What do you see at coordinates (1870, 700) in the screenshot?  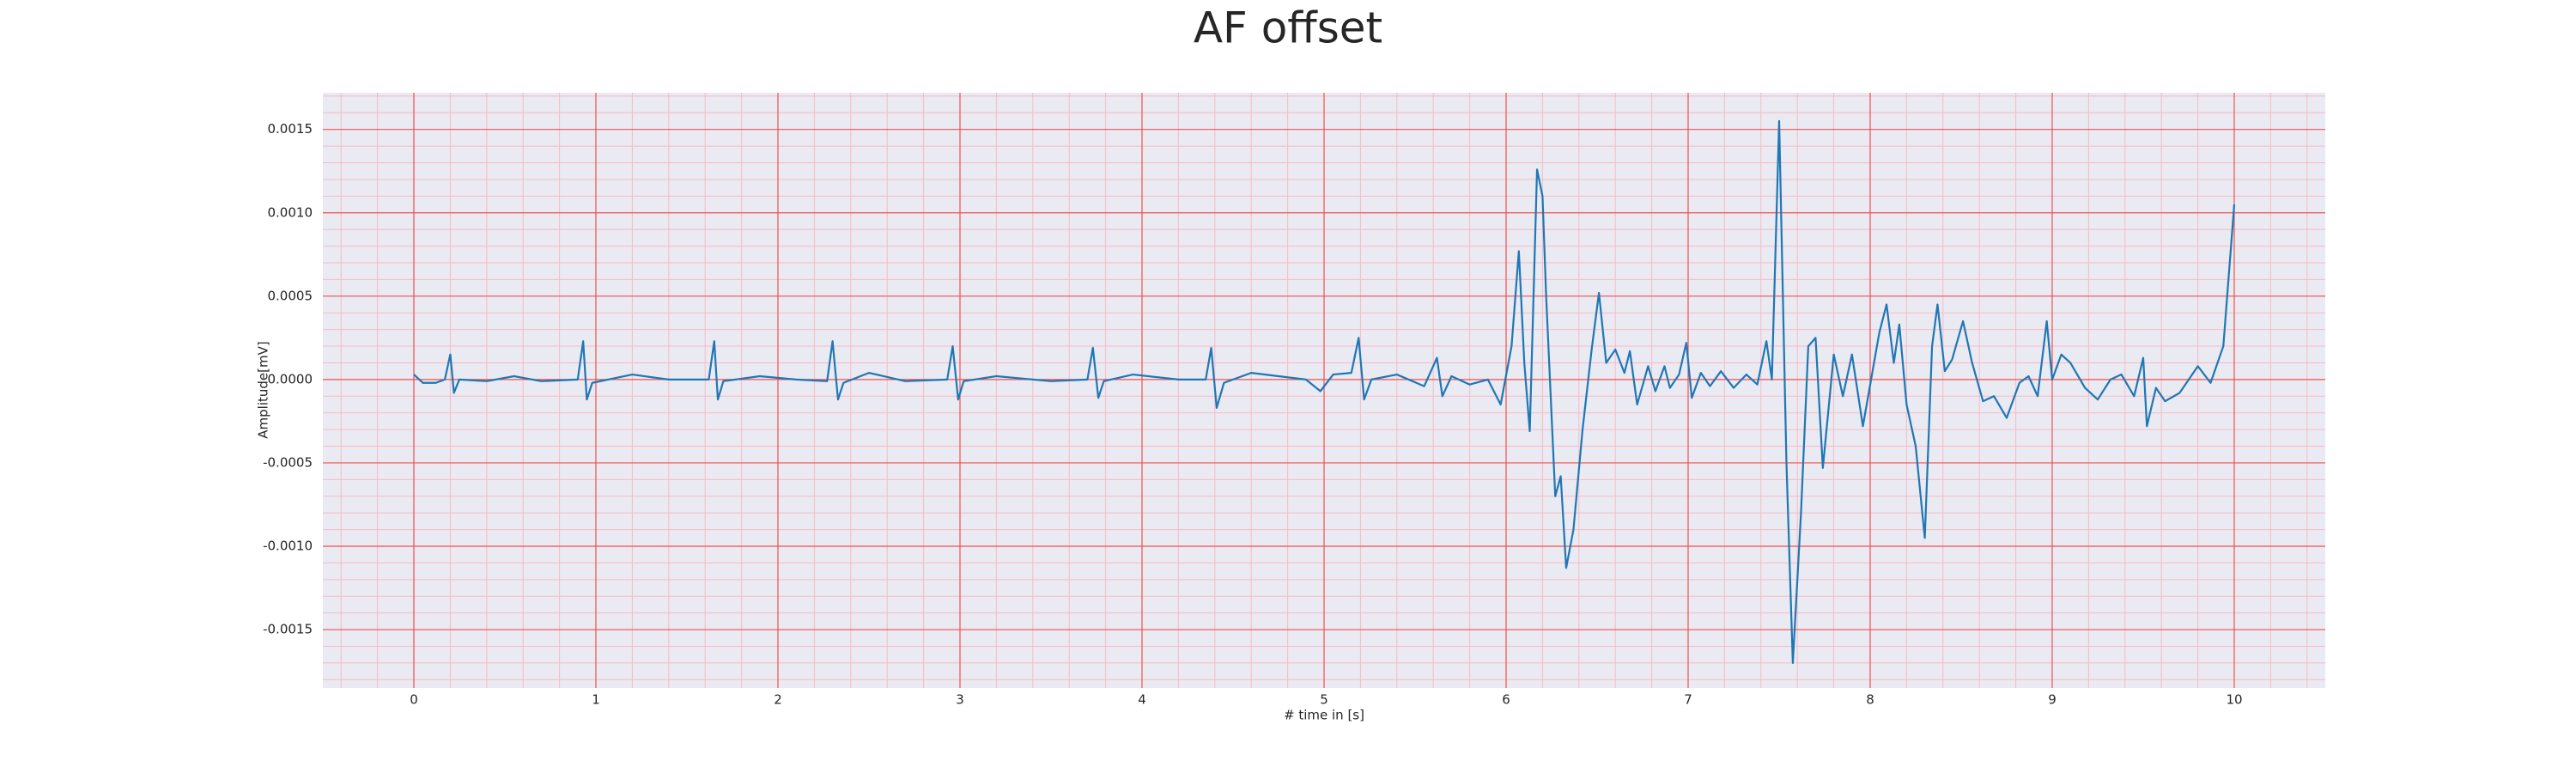 I see `x-tick-label: 8` at bounding box center [1870, 700].